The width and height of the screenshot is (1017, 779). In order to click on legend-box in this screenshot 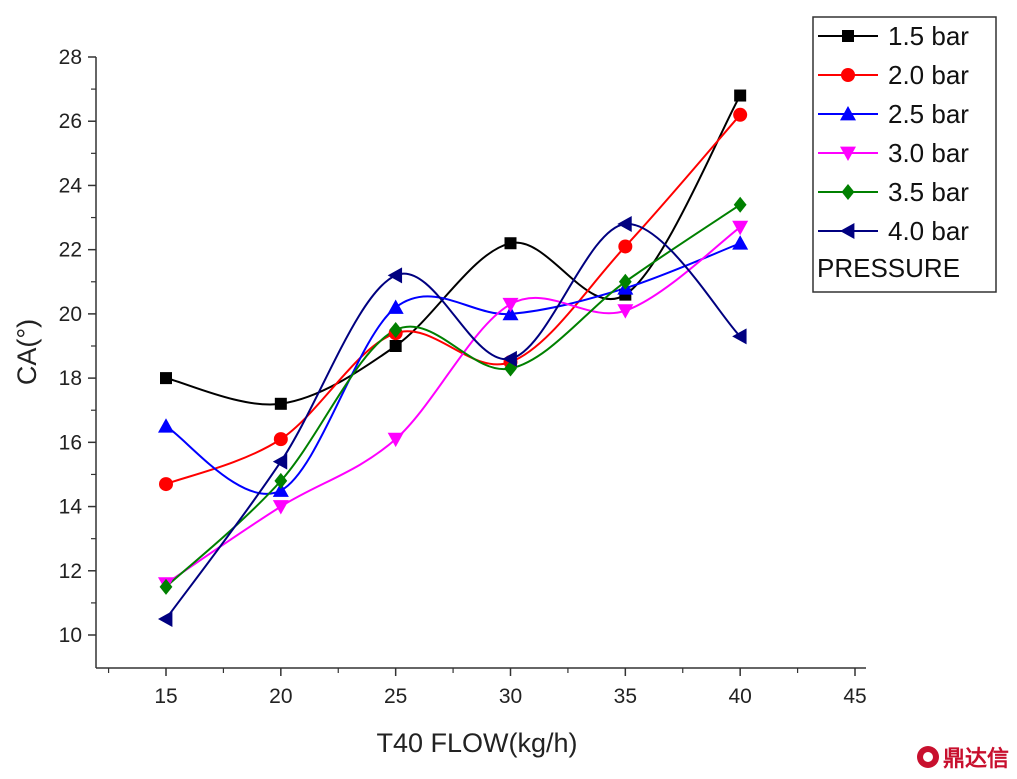, I will do `click(904, 154)`.